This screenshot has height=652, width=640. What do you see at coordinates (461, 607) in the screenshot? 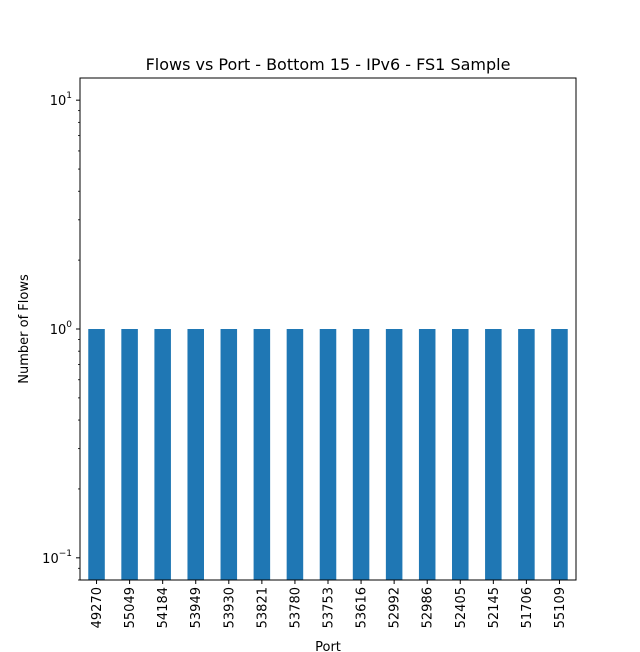
I see `x-tick-label: 52405` at bounding box center [461, 607].